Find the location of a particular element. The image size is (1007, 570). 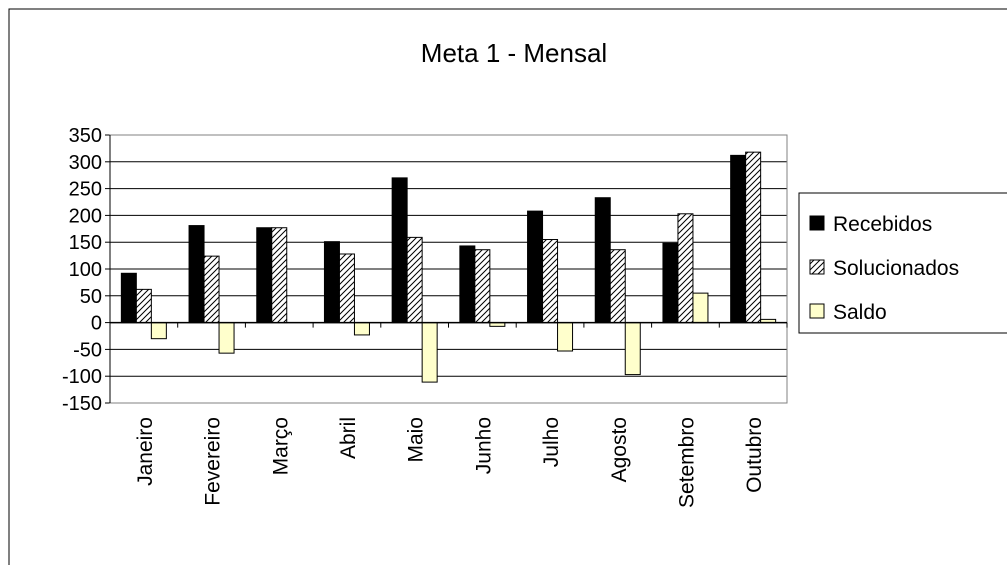

legend: Recebidos Solucionados Saldo is located at coordinates (902, 263).